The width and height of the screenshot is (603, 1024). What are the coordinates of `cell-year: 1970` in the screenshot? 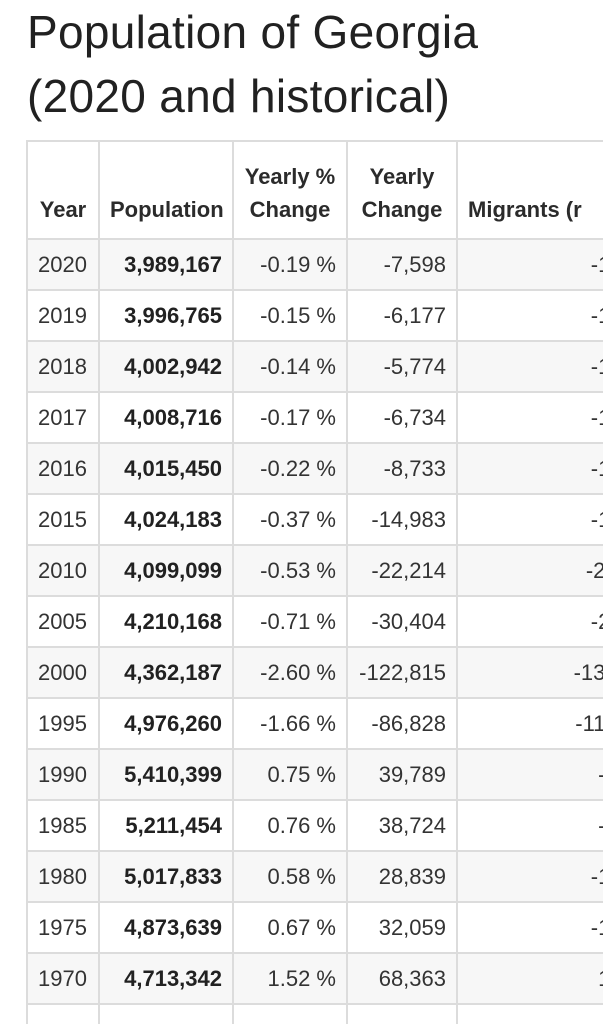 It's located at (63, 978).